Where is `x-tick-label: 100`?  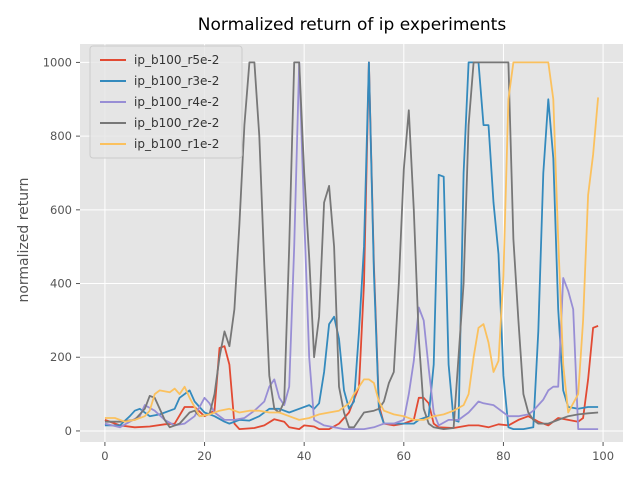 x-tick-label: 100 is located at coordinates (603, 456).